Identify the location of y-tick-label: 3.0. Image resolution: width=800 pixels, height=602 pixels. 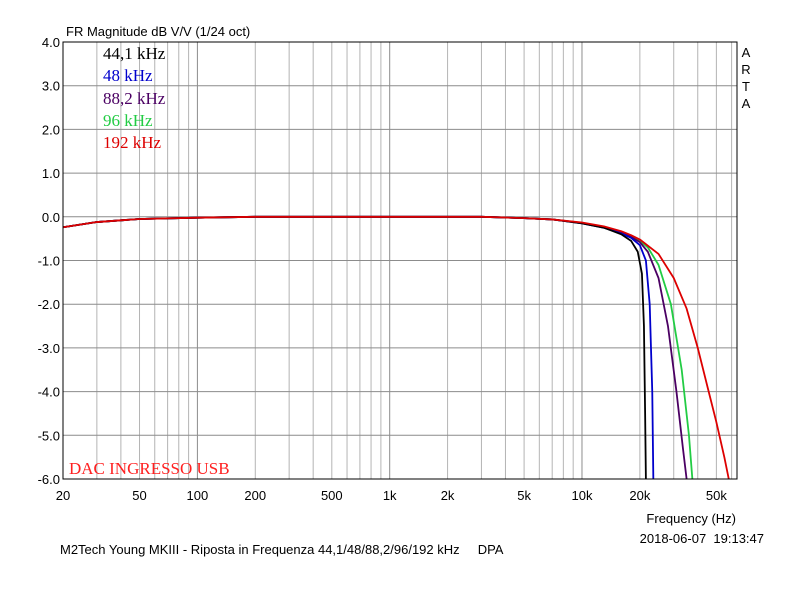
(51, 86).